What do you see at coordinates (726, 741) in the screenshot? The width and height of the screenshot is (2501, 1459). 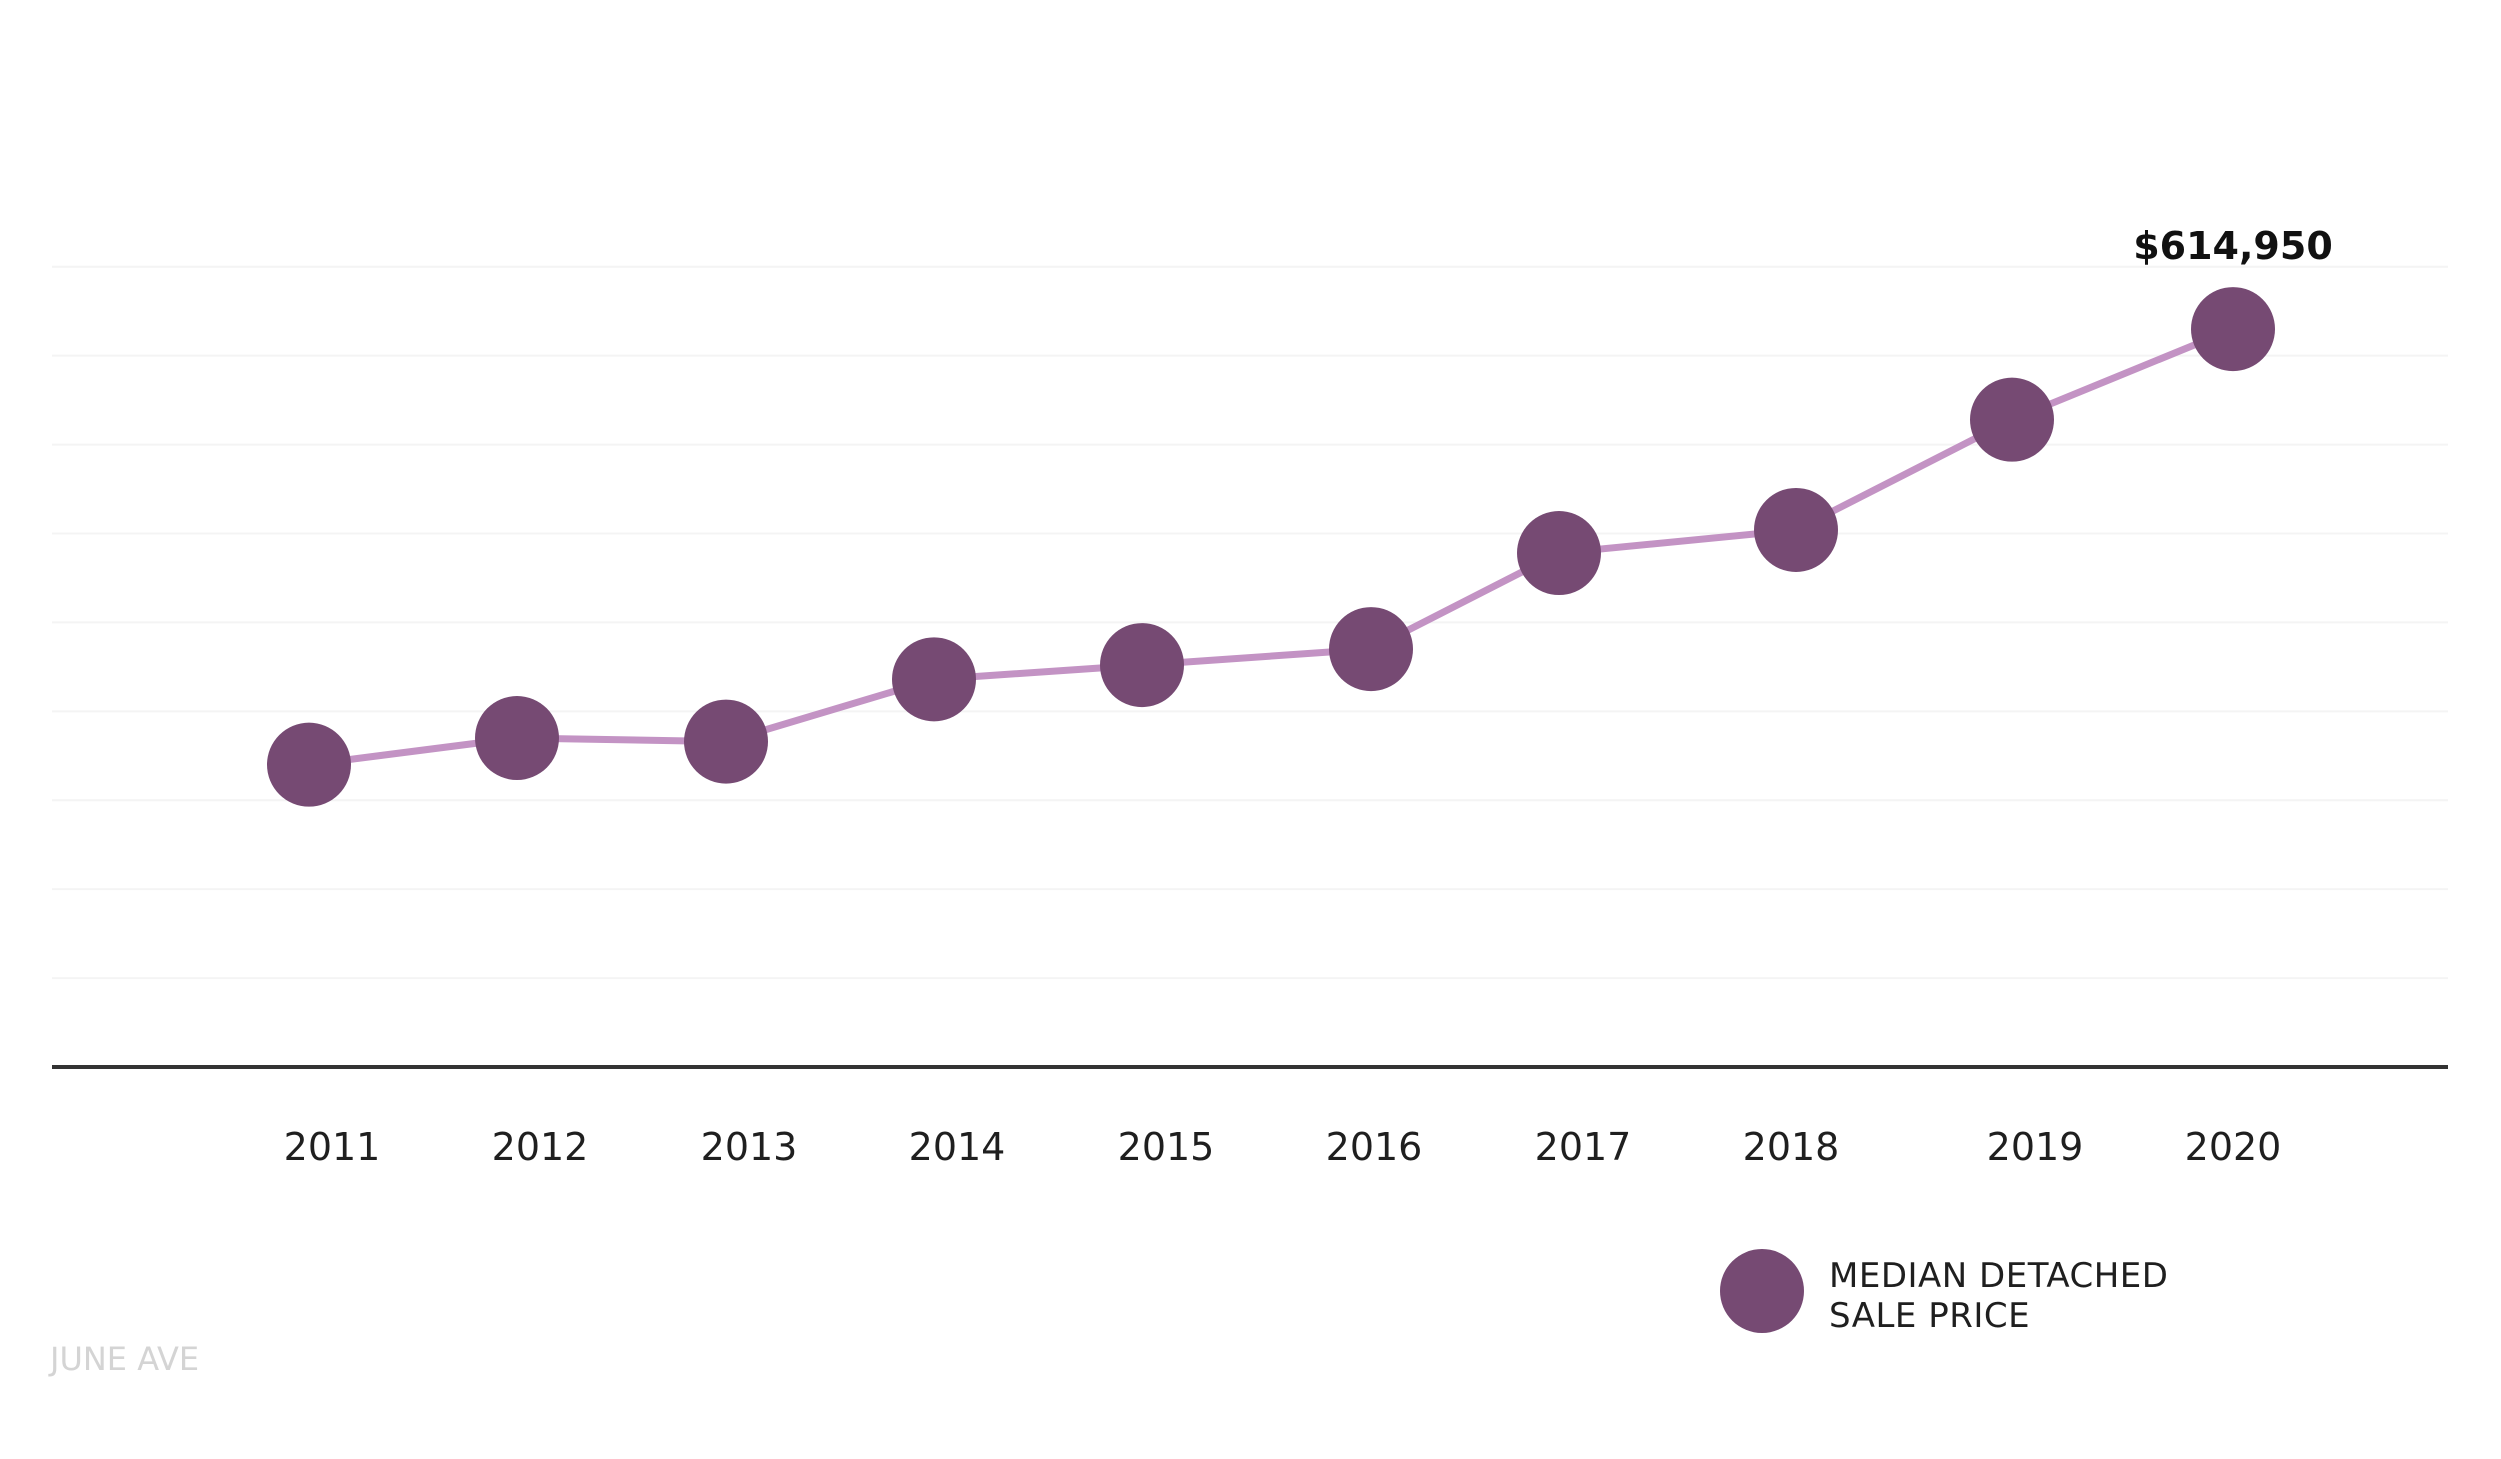 I see `data-point-2013` at bounding box center [726, 741].